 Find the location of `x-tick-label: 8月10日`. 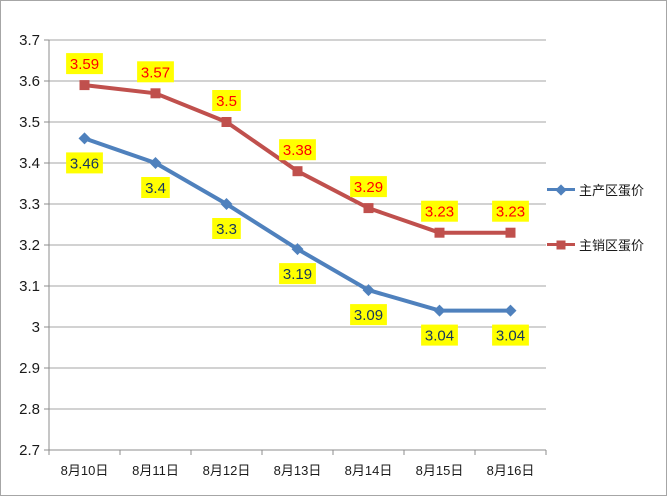

x-tick-label: 8月10日 is located at coordinates (85, 470).